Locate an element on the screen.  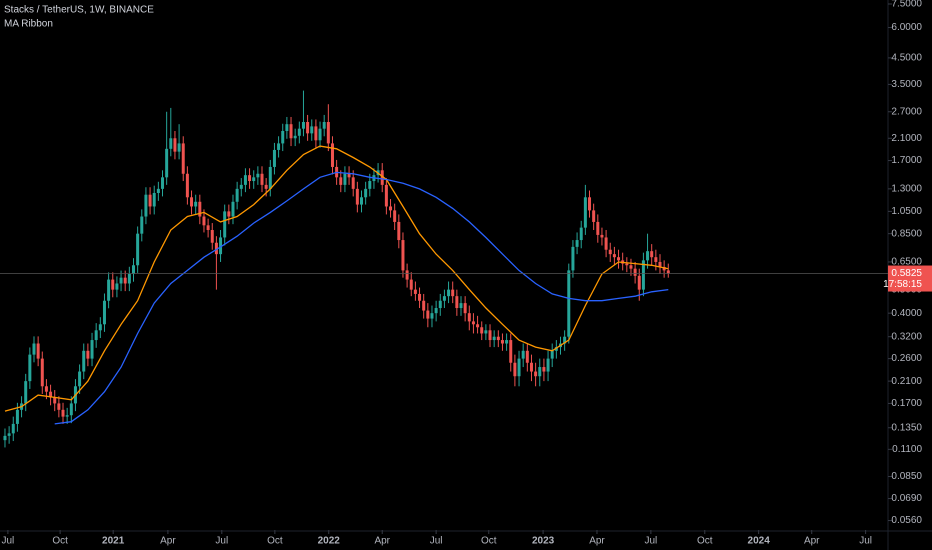
indicator-name: MA Ribbon is located at coordinates (28, 24).